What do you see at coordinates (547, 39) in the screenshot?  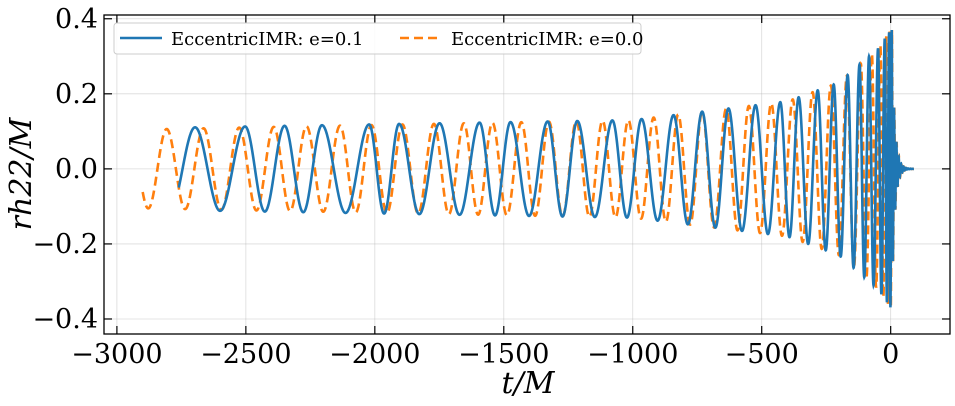 I see `legend-label-e00: EccentricIMR: e=0.0` at bounding box center [547, 39].